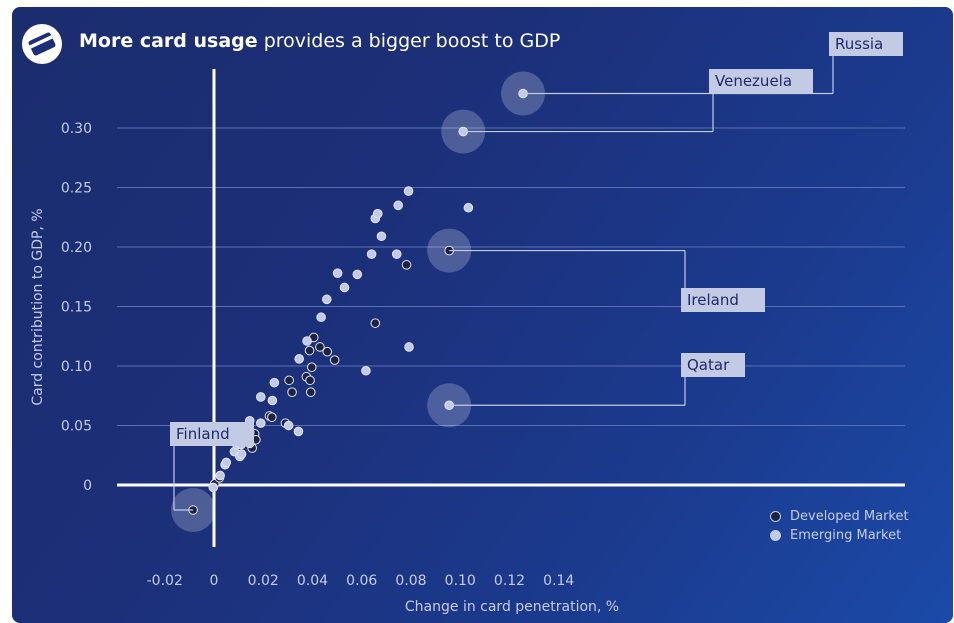 This screenshot has width=954, height=623. Describe the element at coordinates (76, 308) in the screenshot. I see `y-tick-label: 0.15` at that location.